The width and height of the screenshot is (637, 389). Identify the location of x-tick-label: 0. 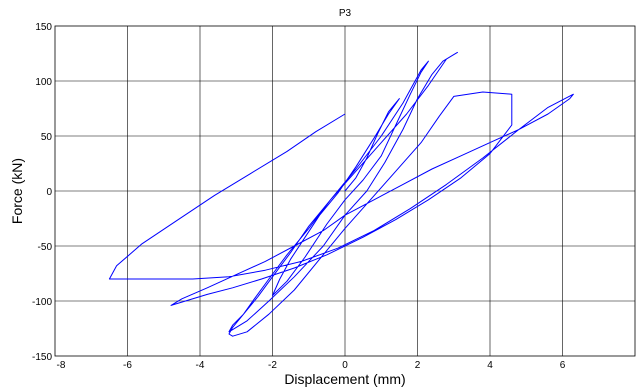
(345, 365).